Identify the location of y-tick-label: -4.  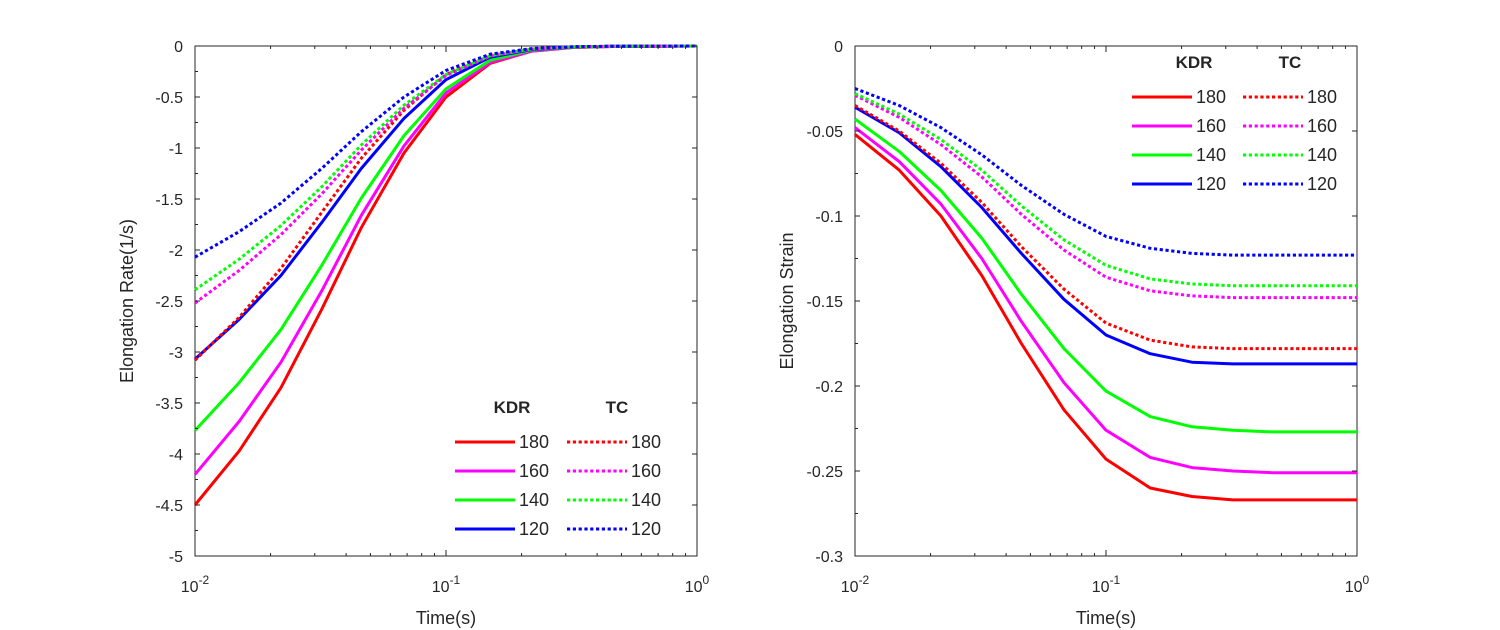
(176, 455).